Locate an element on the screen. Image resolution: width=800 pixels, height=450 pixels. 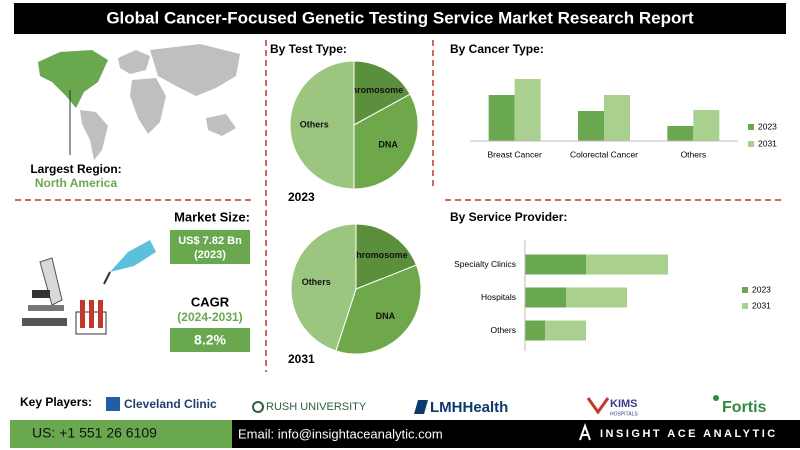
world-map is located at coordinates (139, 102).